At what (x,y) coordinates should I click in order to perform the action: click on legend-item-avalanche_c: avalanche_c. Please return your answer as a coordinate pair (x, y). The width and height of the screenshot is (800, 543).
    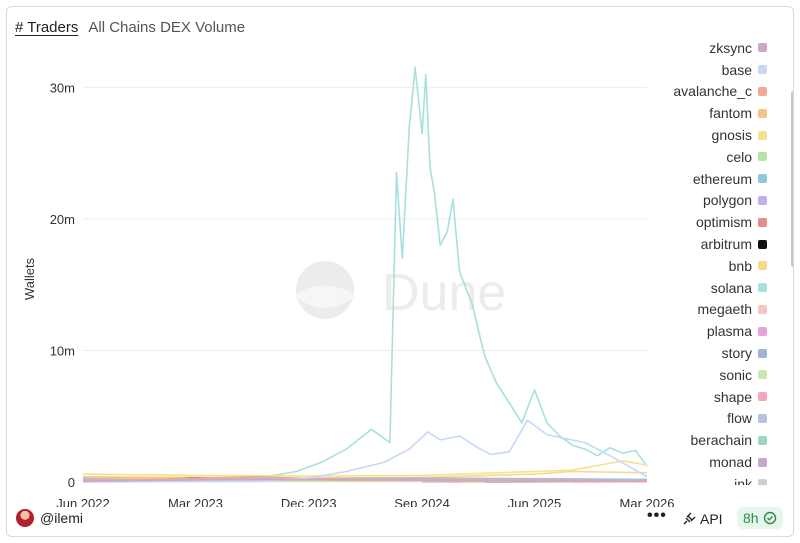
    Looking at the image, I should click on (726, 92).